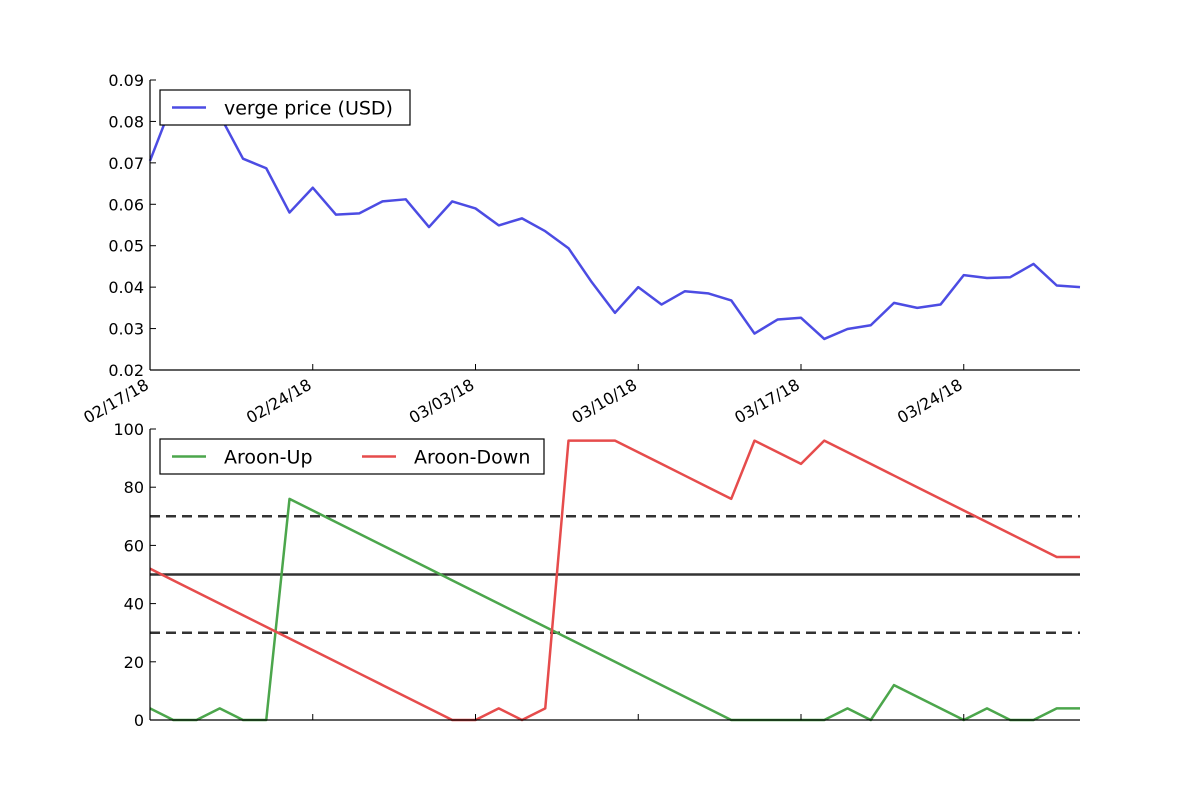 This screenshot has height=800, width=1200. I want to click on legend-label-aroon-up: Aroon-Up, so click(268, 458).